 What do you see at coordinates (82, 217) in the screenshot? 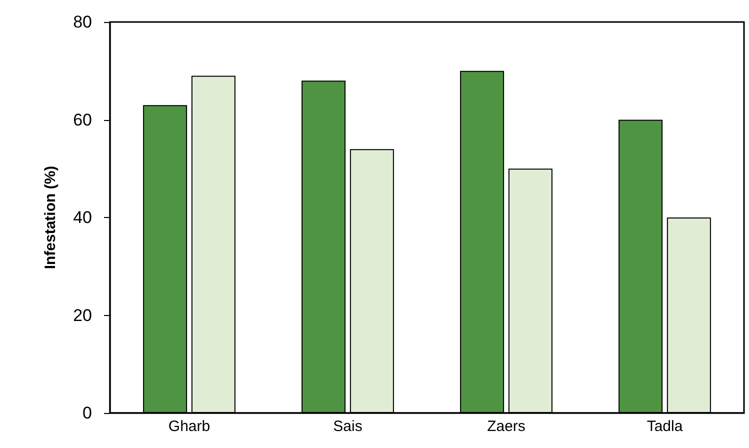
I see `y-tick-label: 40` at bounding box center [82, 217].